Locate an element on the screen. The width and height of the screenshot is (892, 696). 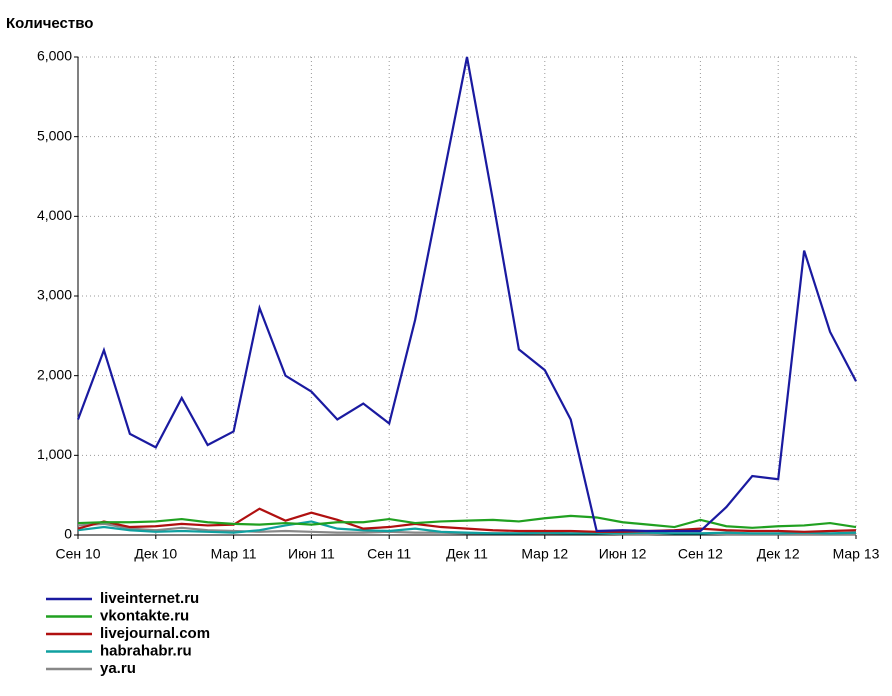
legend-label: liveinternet.ru is located at coordinates (149, 598).